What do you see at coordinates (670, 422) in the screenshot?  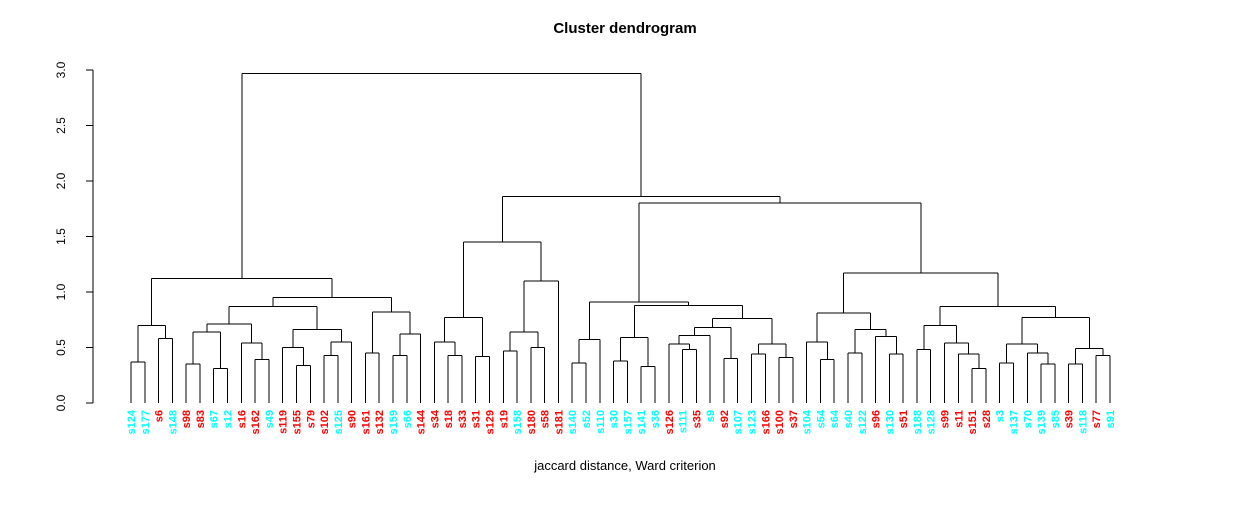 I see `leaf-label: s126` at bounding box center [670, 422].